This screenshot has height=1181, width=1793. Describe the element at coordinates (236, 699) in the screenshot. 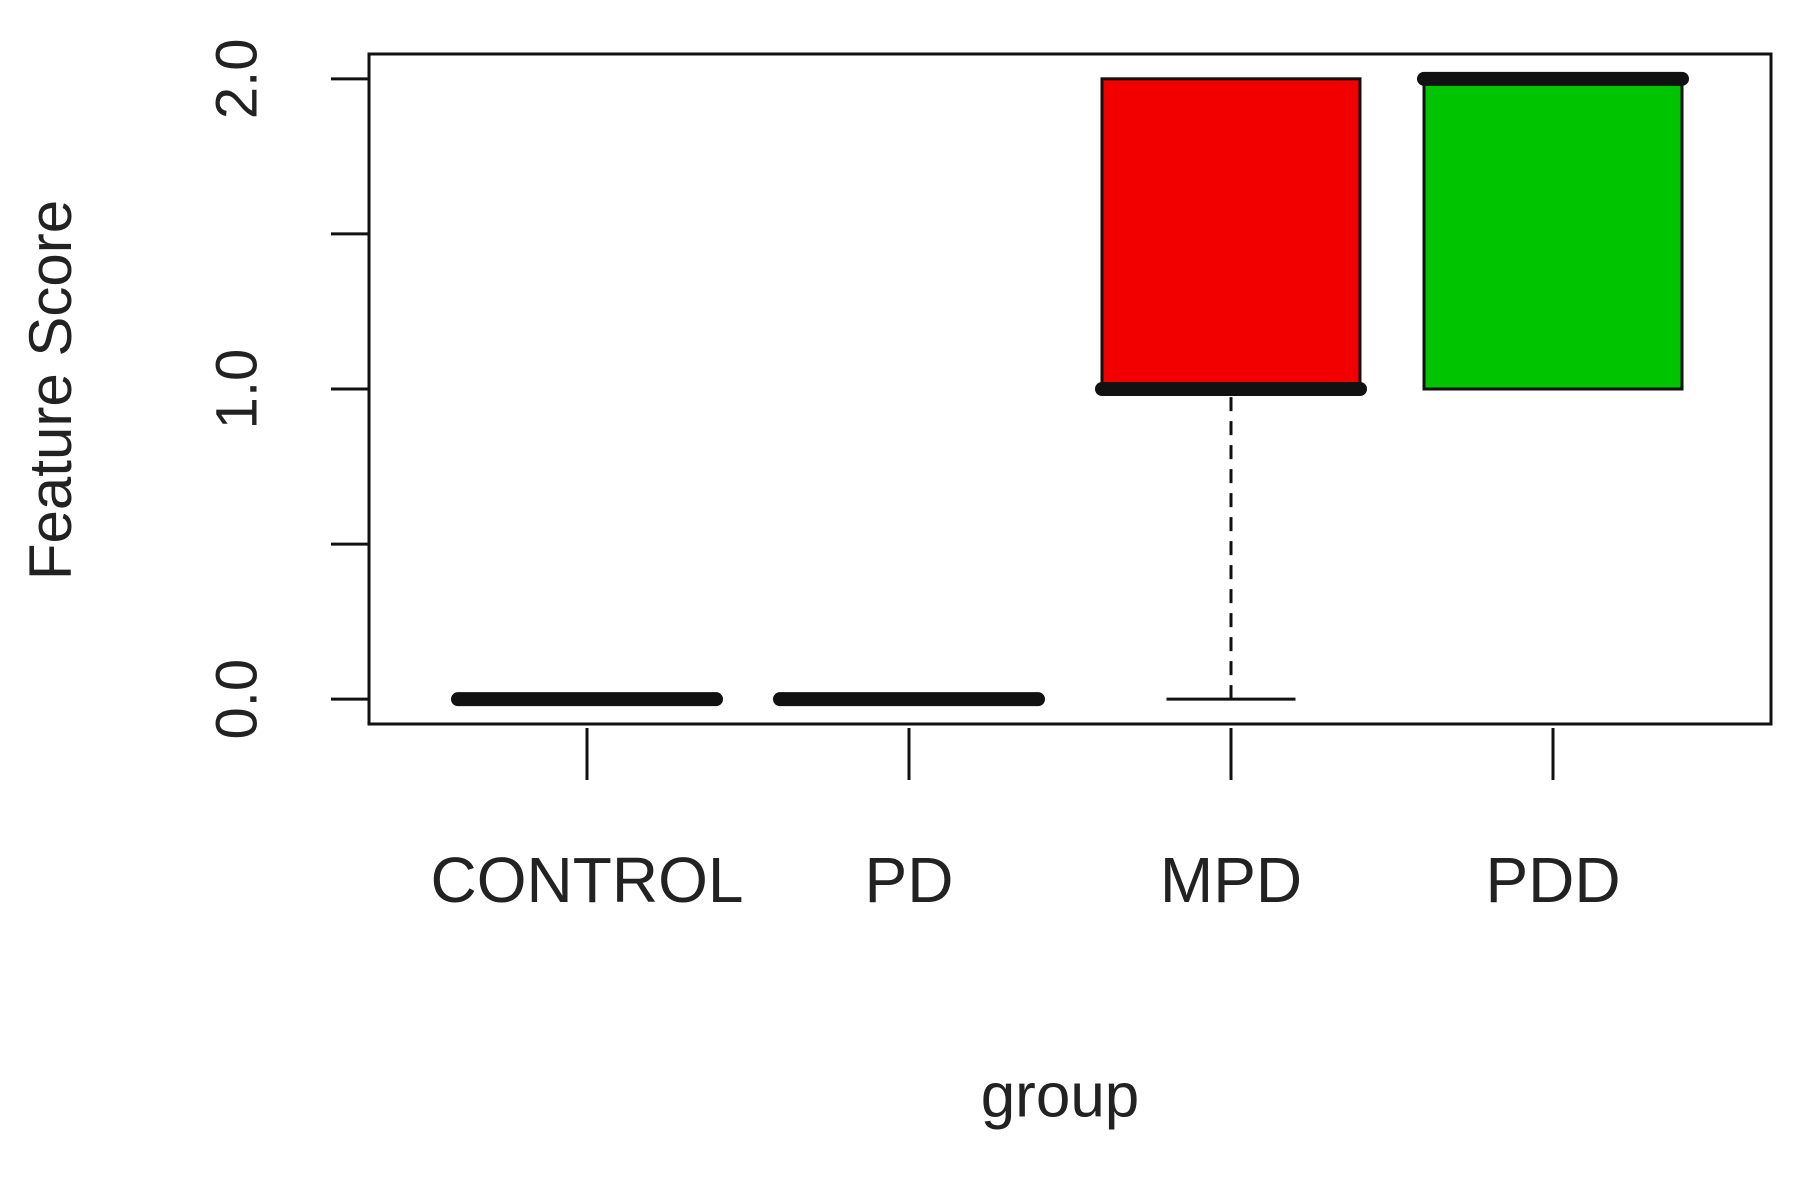

I see `y-tick-label: 0.0` at that location.